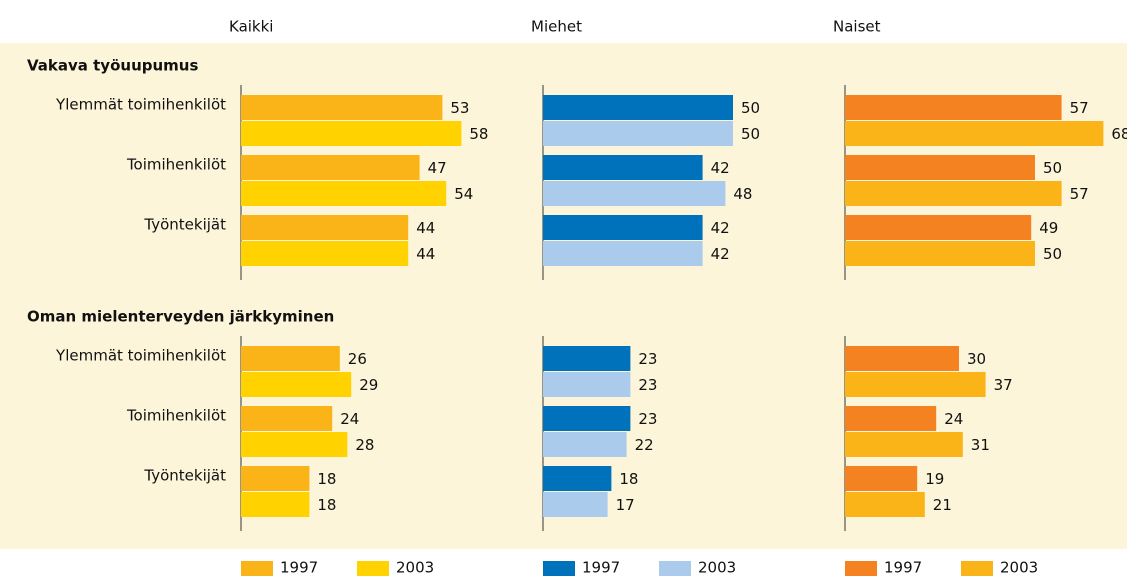 The image size is (1127, 576). I want to click on value-label: 58, so click(478, 134).